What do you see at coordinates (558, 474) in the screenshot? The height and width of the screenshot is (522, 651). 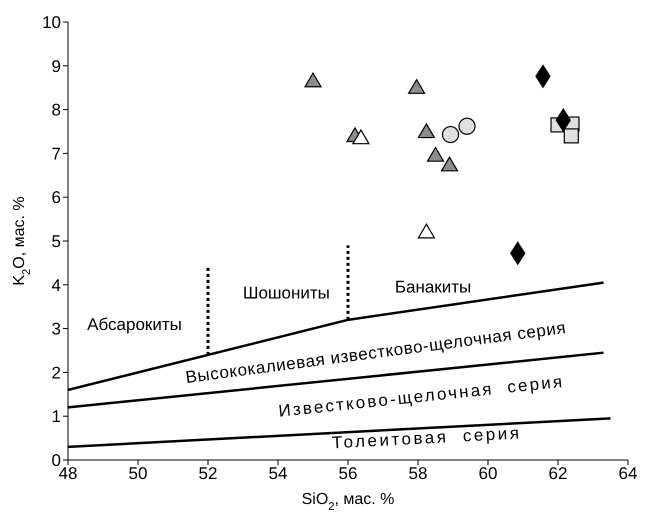 I see `x-tick-label: 62` at bounding box center [558, 474].